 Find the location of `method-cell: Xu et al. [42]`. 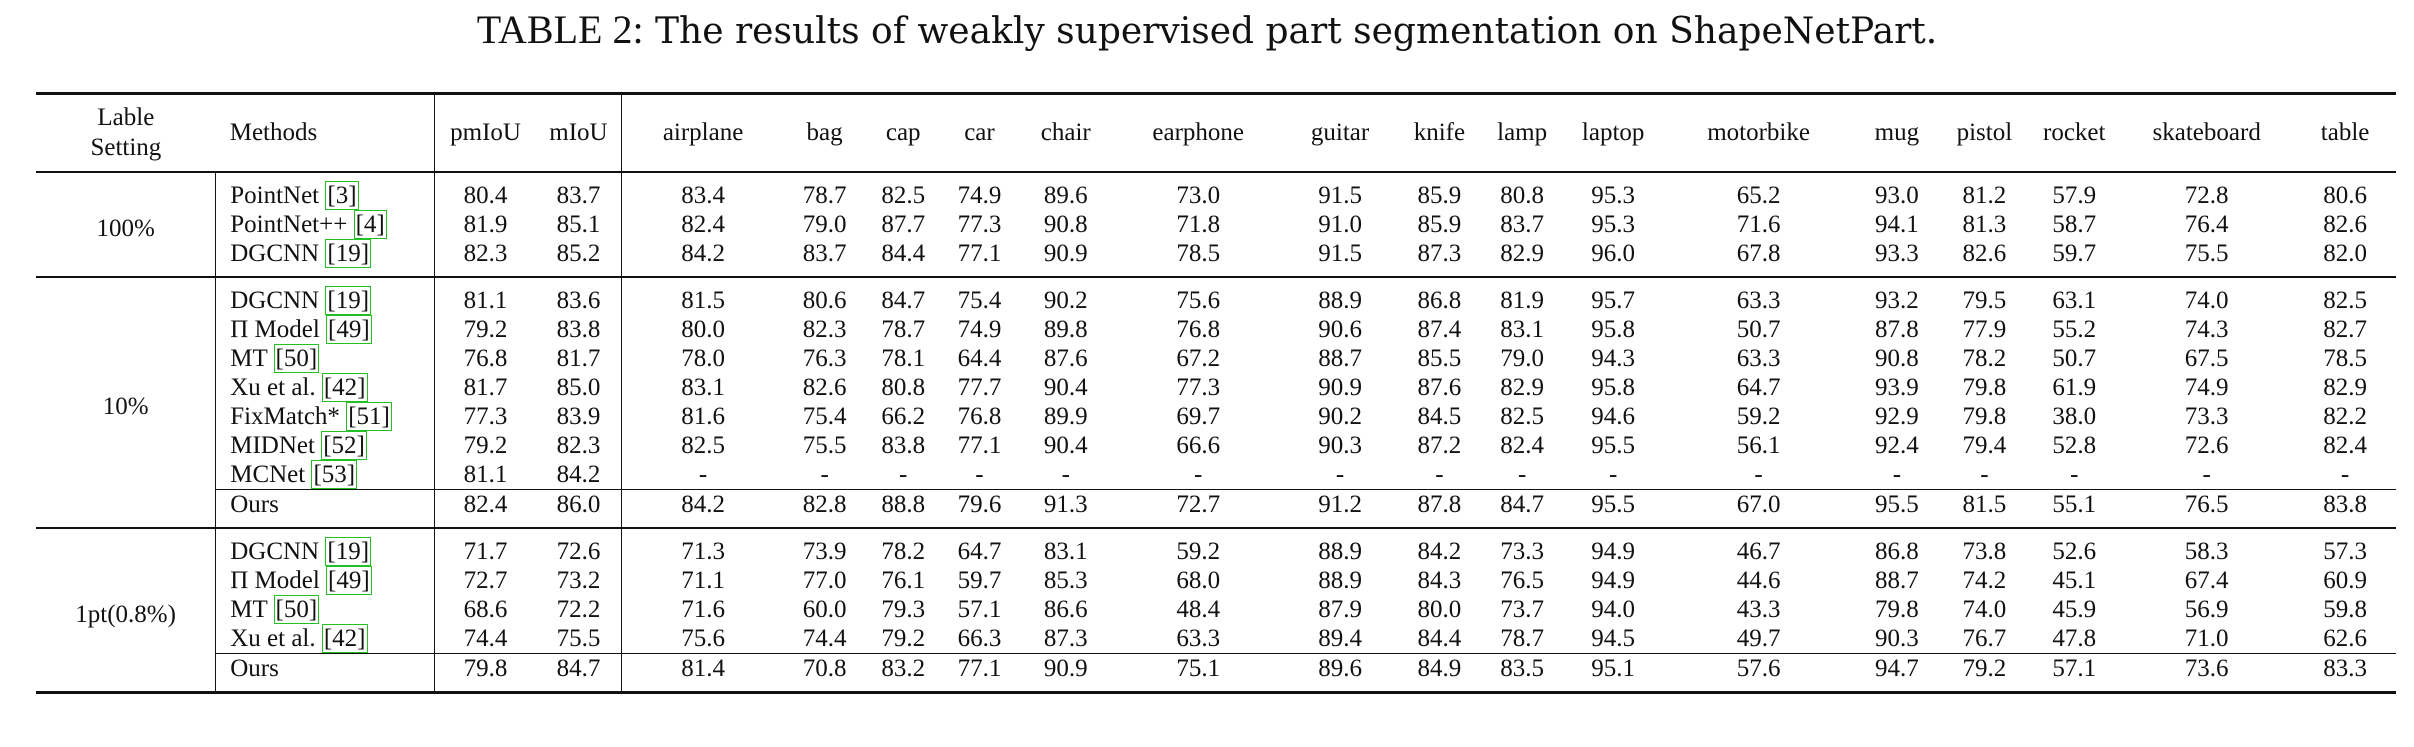

method-cell: Xu et al. [42] is located at coordinates (325, 639).